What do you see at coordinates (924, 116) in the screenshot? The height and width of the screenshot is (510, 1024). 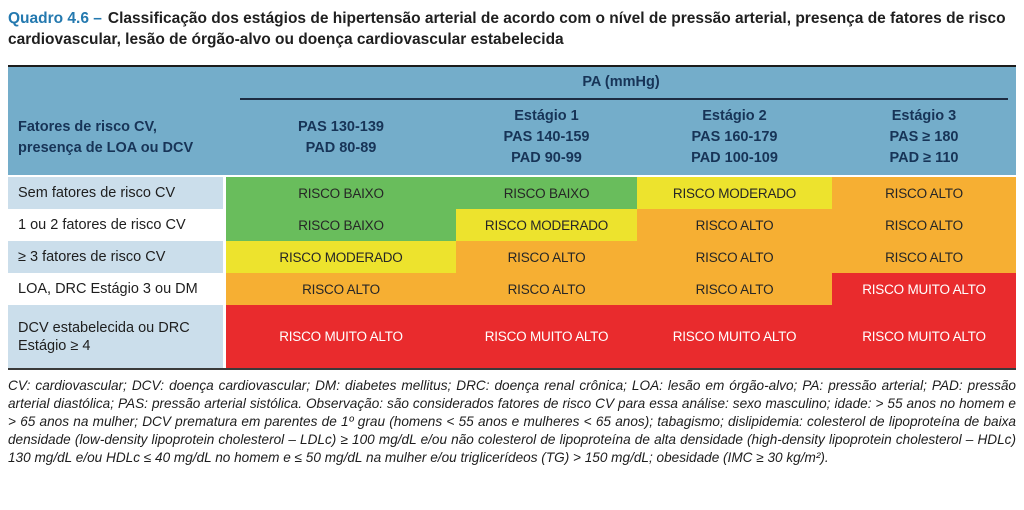 I see `column-stage: Estágio 3` at bounding box center [924, 116].